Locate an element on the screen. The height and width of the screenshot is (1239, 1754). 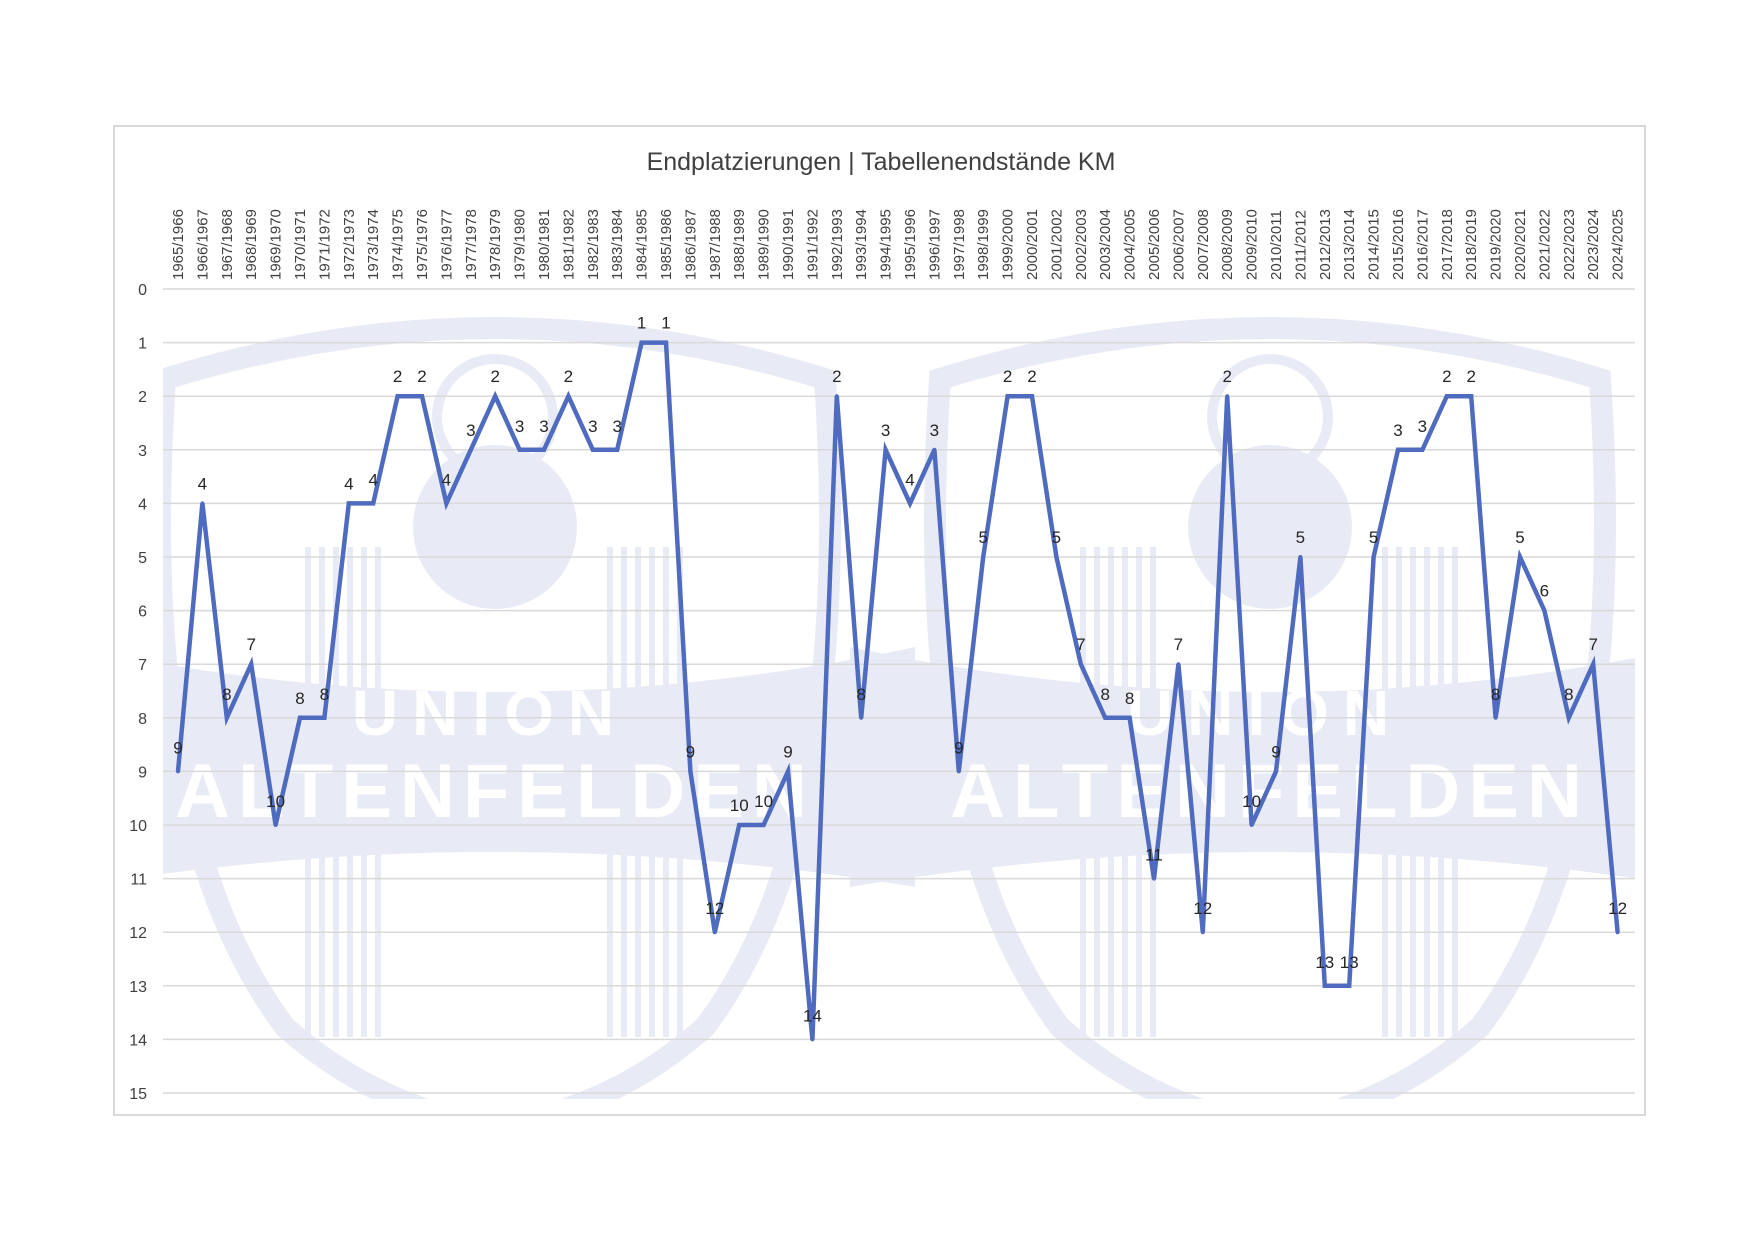
x-tick-label: 2015/2016 is located at coordinates (1398, 244).